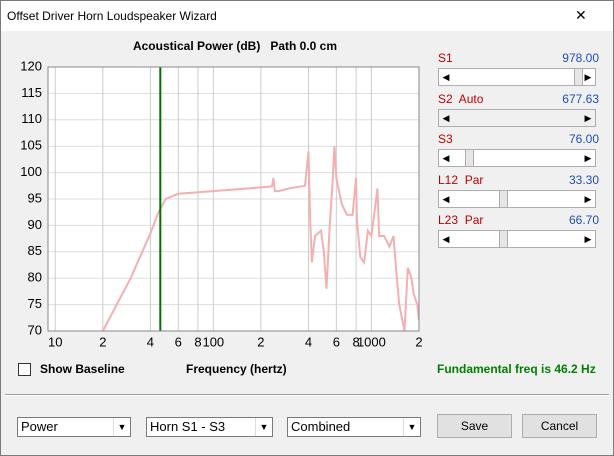  I want to click on y-tick-label: 85, so click(35, 250).